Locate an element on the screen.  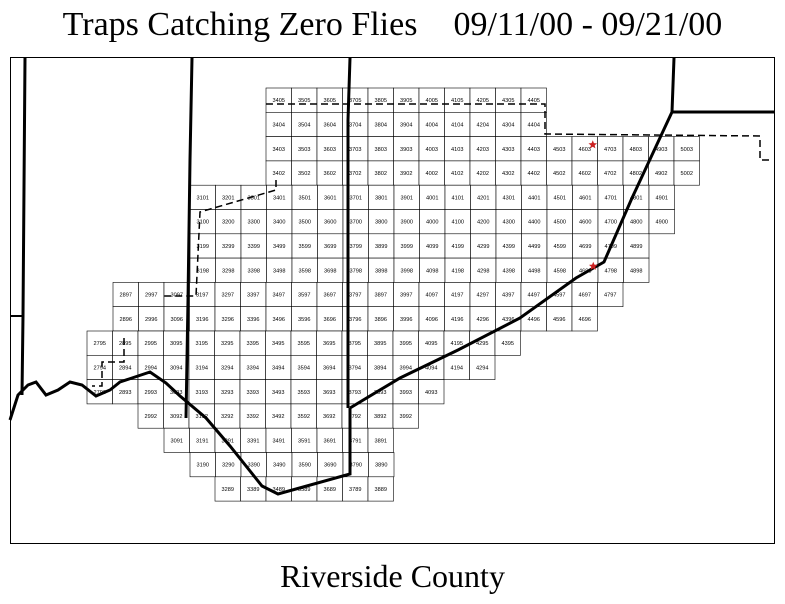
trap-label: 4901 is located at coordinates (662, 198).